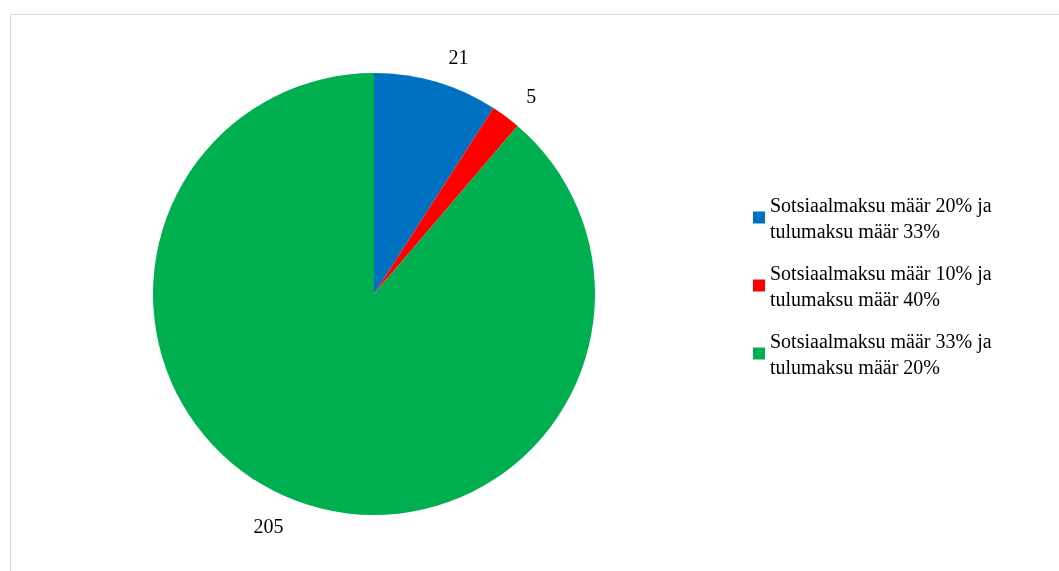 This screenshot has width=1059, height=571. I want to click on data-label: 5, so click(531, 95).